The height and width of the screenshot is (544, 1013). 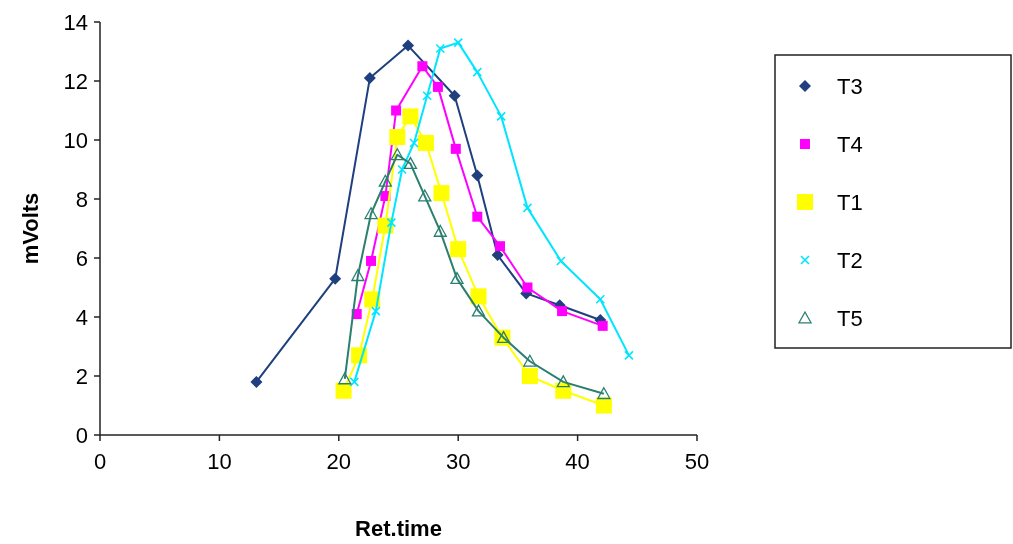 I want to click on legend-label: T2, so click(x=850, y=260).